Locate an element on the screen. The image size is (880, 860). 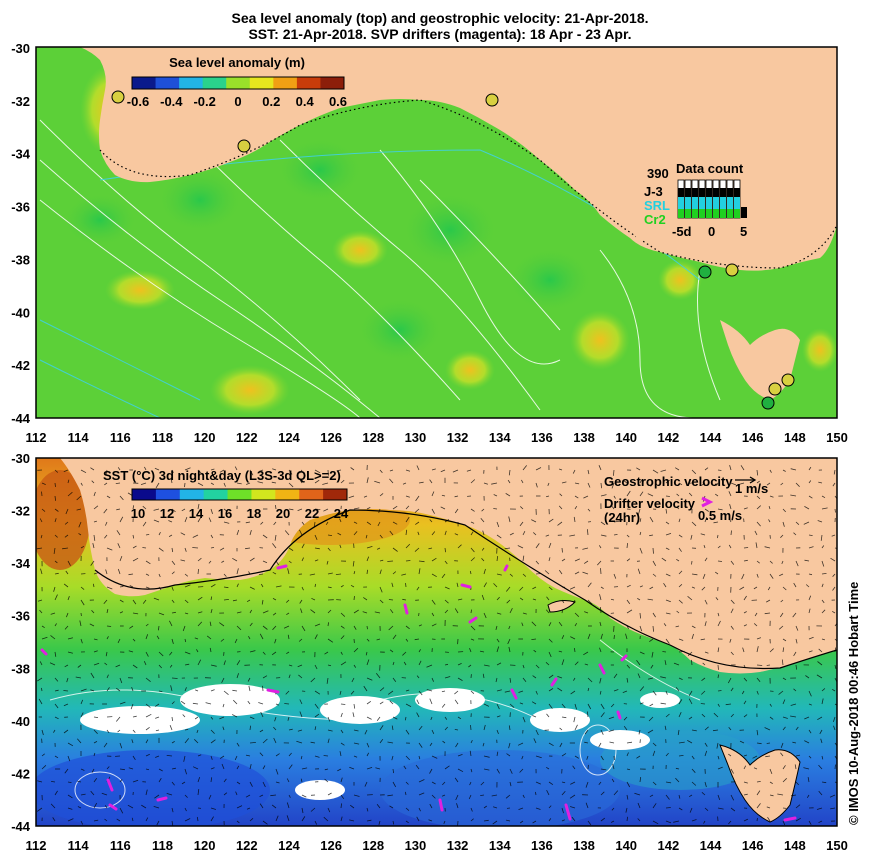
colorbar-tick-label: 0.6 is located at coordinates (338, 101).